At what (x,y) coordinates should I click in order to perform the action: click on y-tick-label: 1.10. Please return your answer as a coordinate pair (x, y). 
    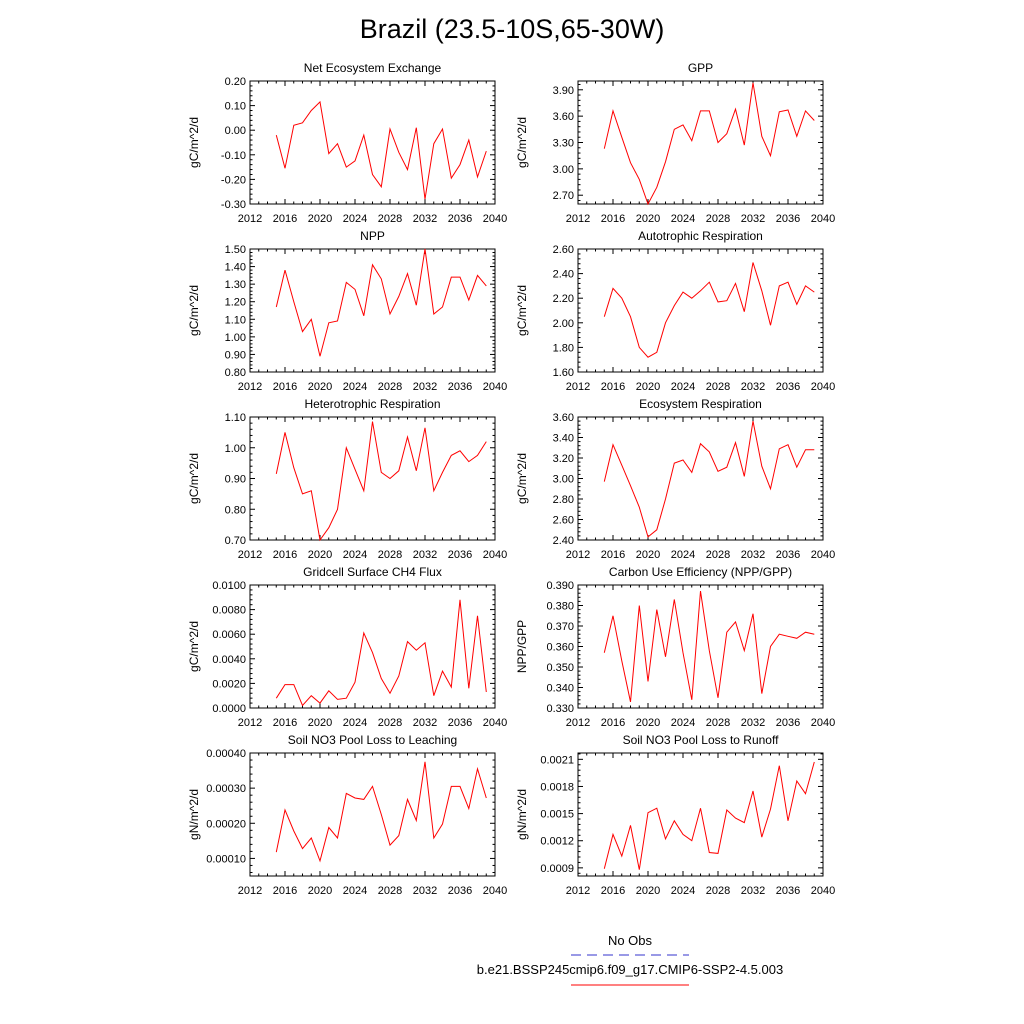
    Looking at the image, I should click on (235, 320).